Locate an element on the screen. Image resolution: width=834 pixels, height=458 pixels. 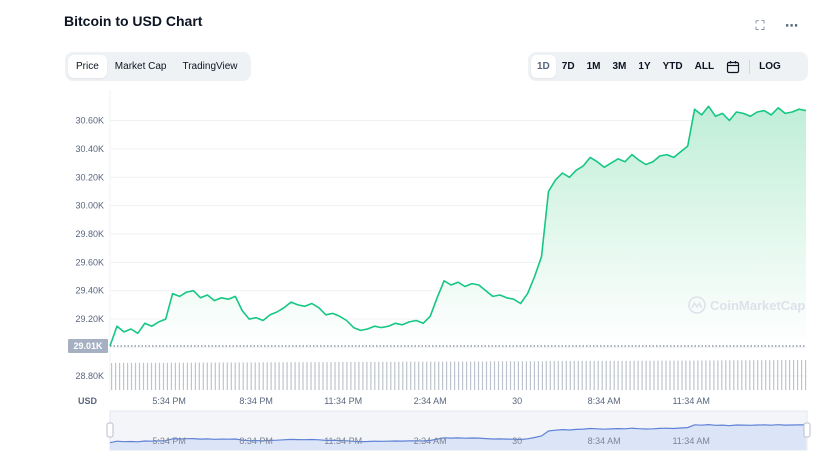
range-1m-button: 1M is located at coordinates (593, 66).